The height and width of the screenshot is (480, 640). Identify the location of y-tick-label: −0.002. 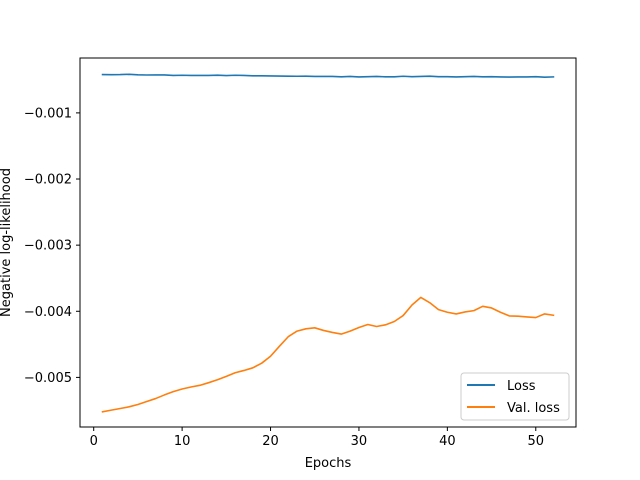
(48, 180).